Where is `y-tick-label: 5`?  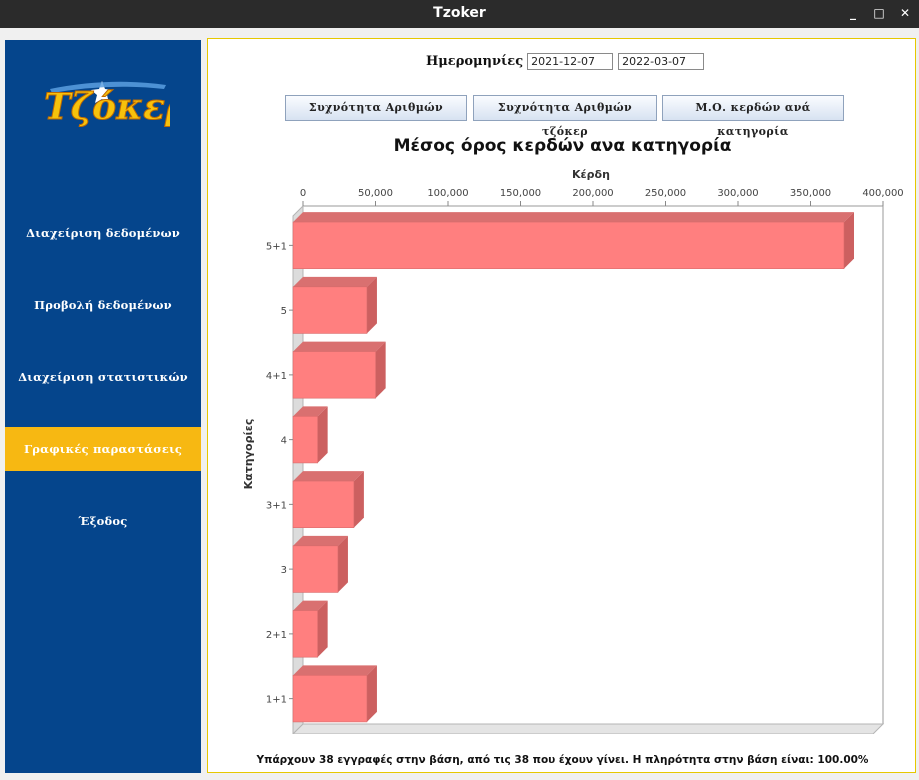
y-tick-label: 5 is located at coordinates (284, 311).